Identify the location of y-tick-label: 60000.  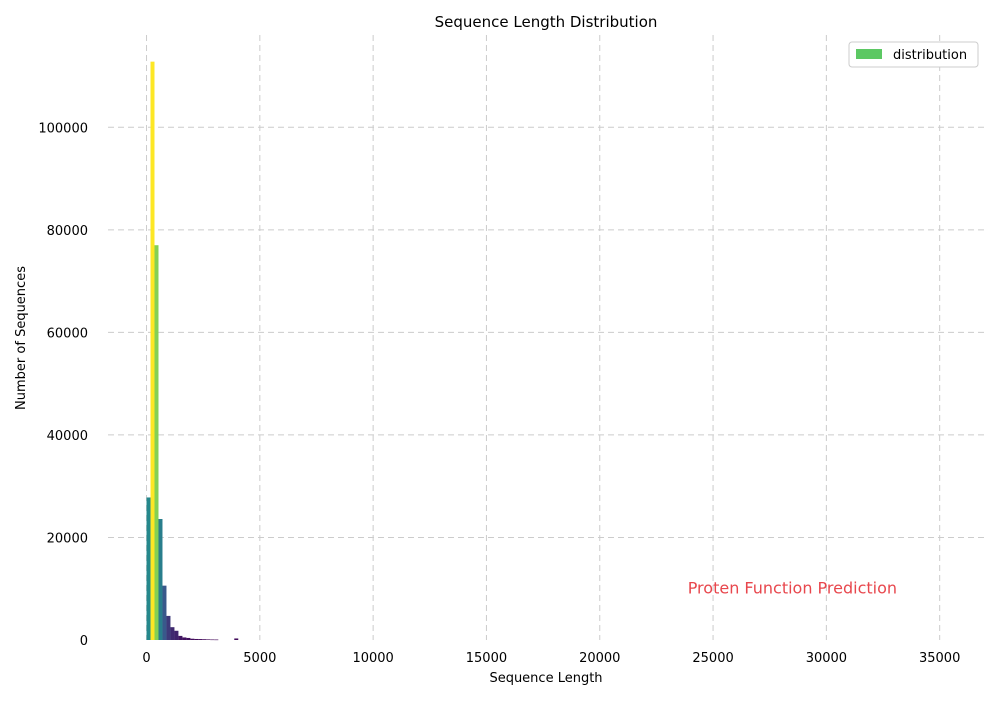
(67, 333).